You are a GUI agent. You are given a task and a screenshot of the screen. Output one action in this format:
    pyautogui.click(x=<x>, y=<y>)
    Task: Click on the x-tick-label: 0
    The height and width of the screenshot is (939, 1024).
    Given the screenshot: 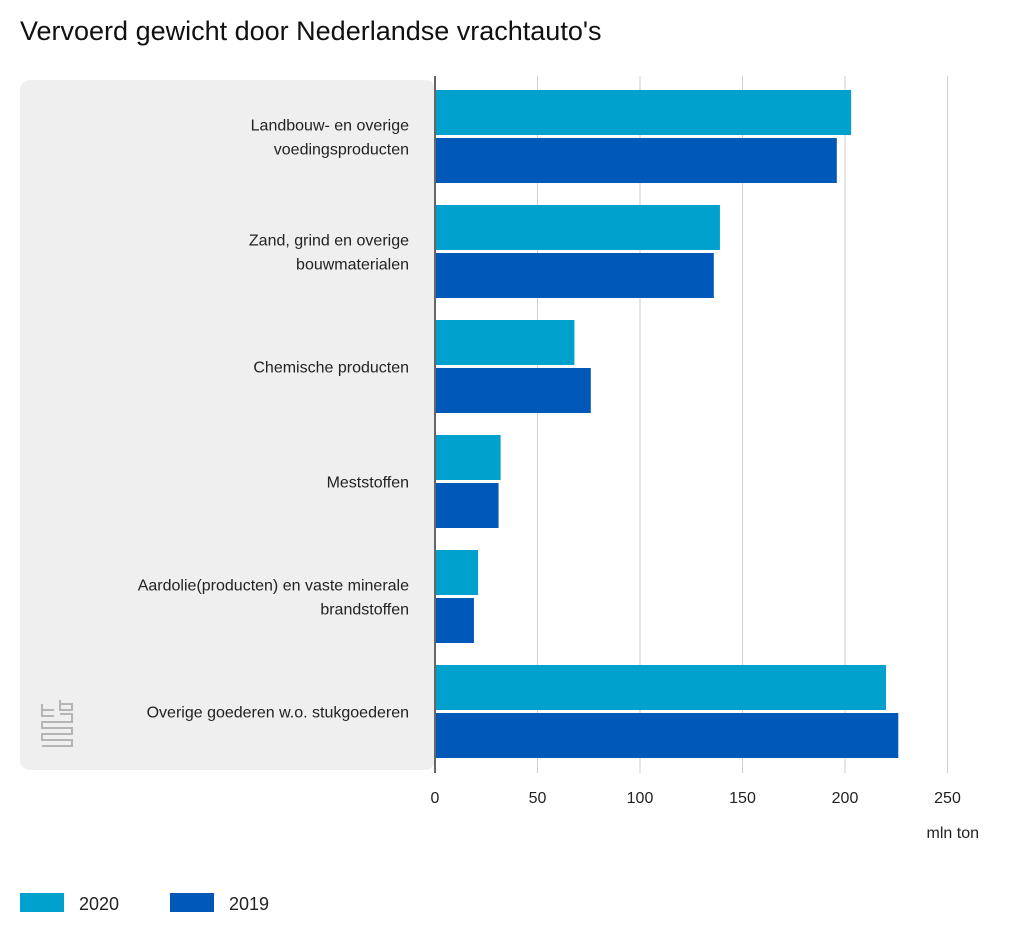 What is the action you would take?
    pyautogui.click(x=435, y=798)
    